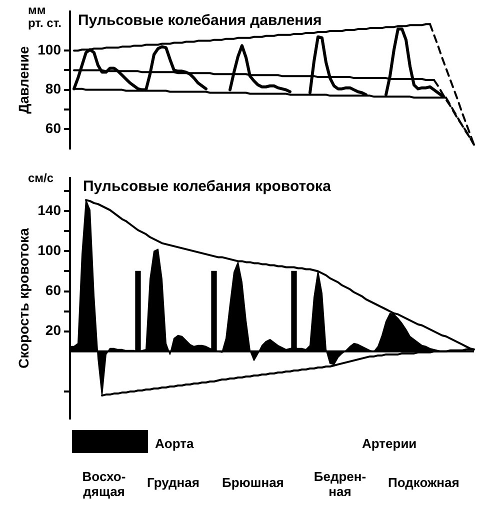 This screenshot has width=497, height=524. Describe the element at coordinates (50, 210) in the screenshot. I see `y-tick-label: 140` at that location.